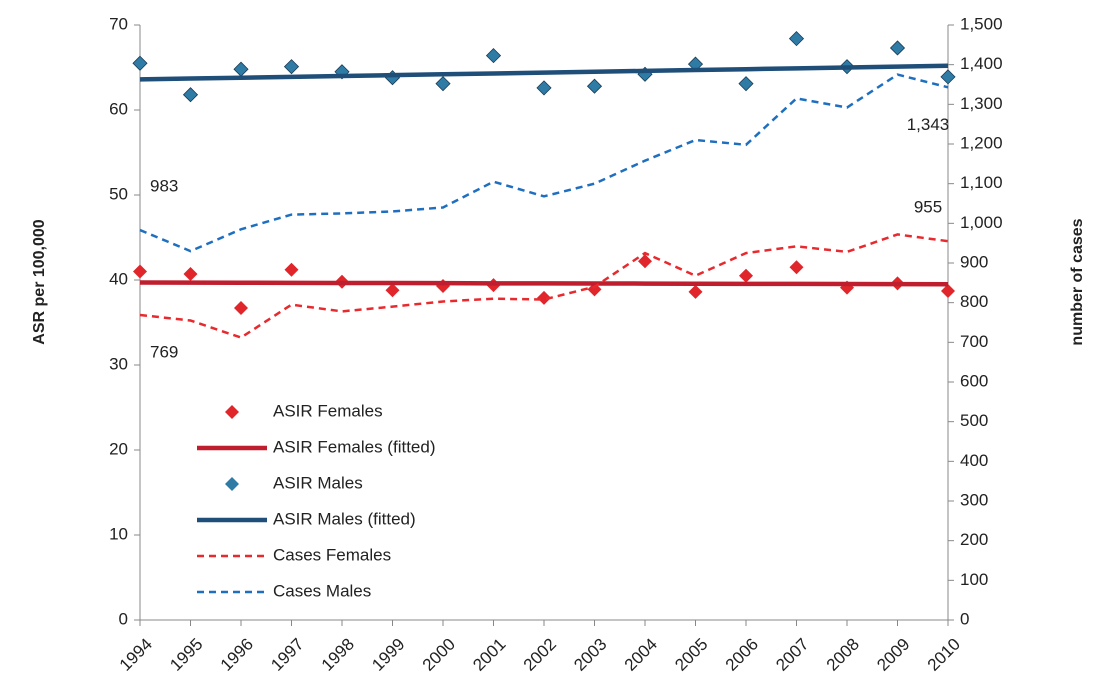 Image resolution: width=1093 pixels, height=688 pixels. What do you see at coordinates (974, 460) in the screenshot?
I see `y2-tick-label: 400` at bounding box center [974, 460].